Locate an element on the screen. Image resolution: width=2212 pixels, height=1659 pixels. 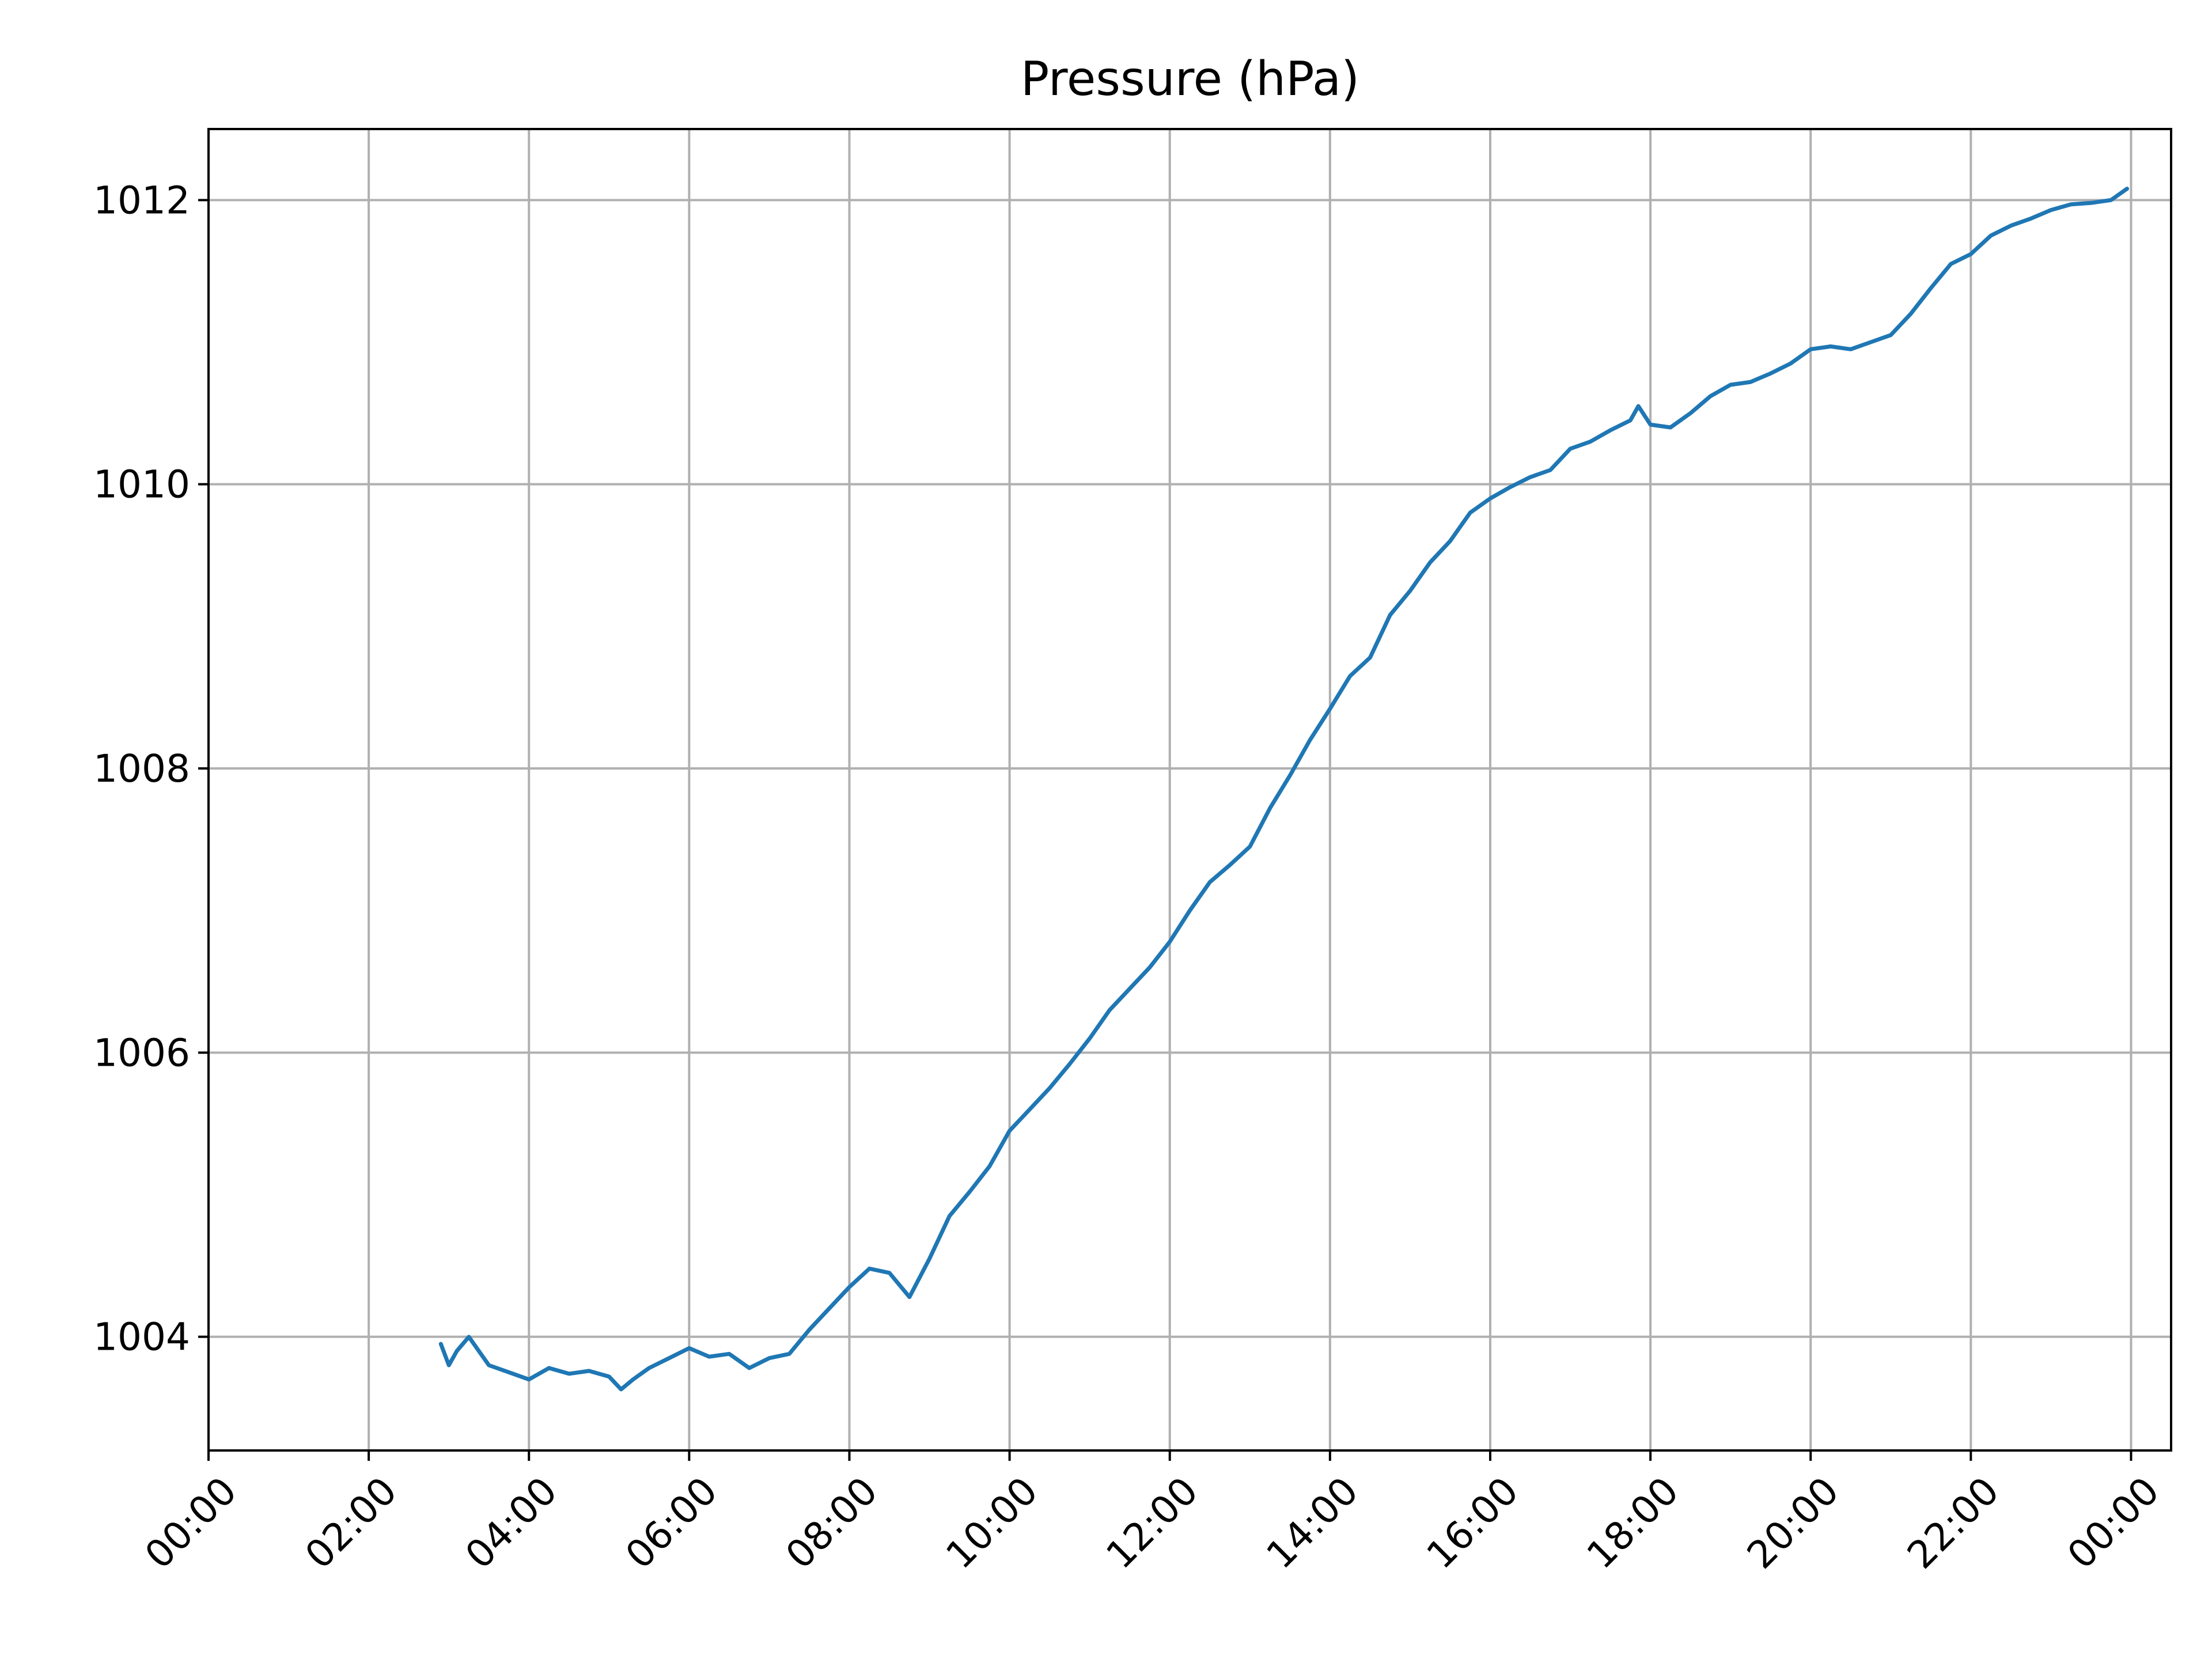
y-axis-ticks: 1004 1006 1008 1010 1012 is located at coordinates (151, 768).